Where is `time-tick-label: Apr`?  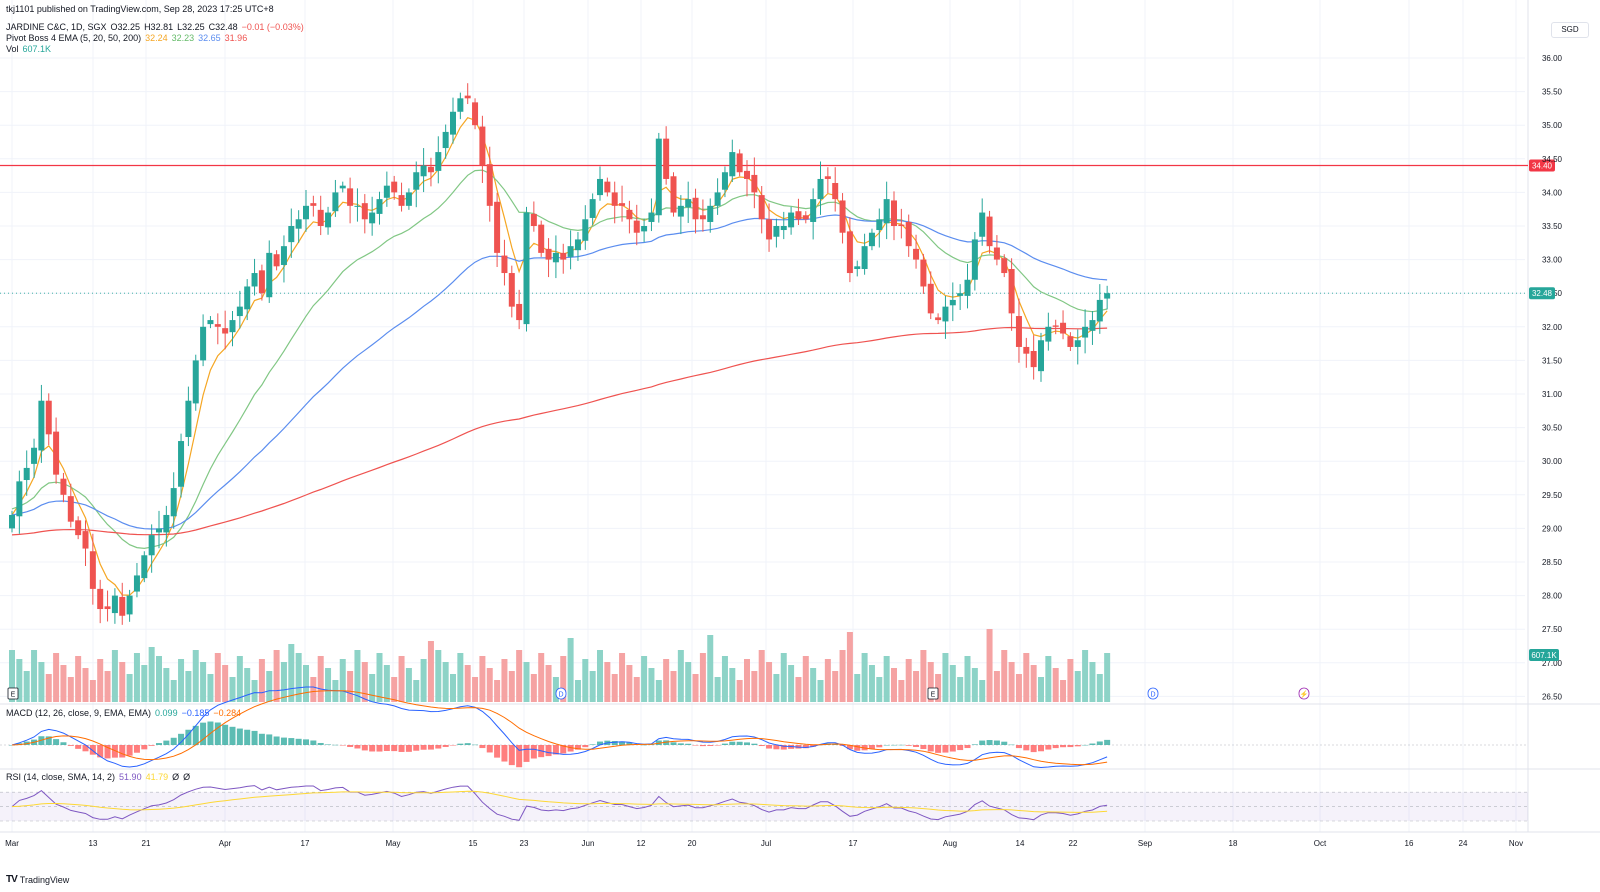 time-tick-label: Apr is located at coordinates (225, 843).